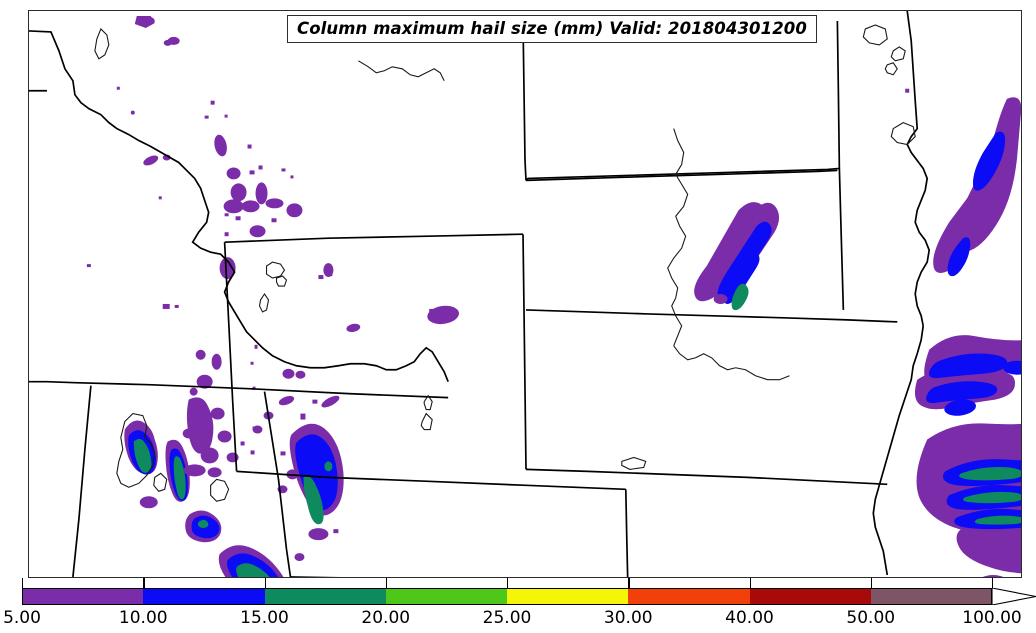 This screenshot has width=1036, height=633. I want to click on colorbar-segments, so click(507, 596).